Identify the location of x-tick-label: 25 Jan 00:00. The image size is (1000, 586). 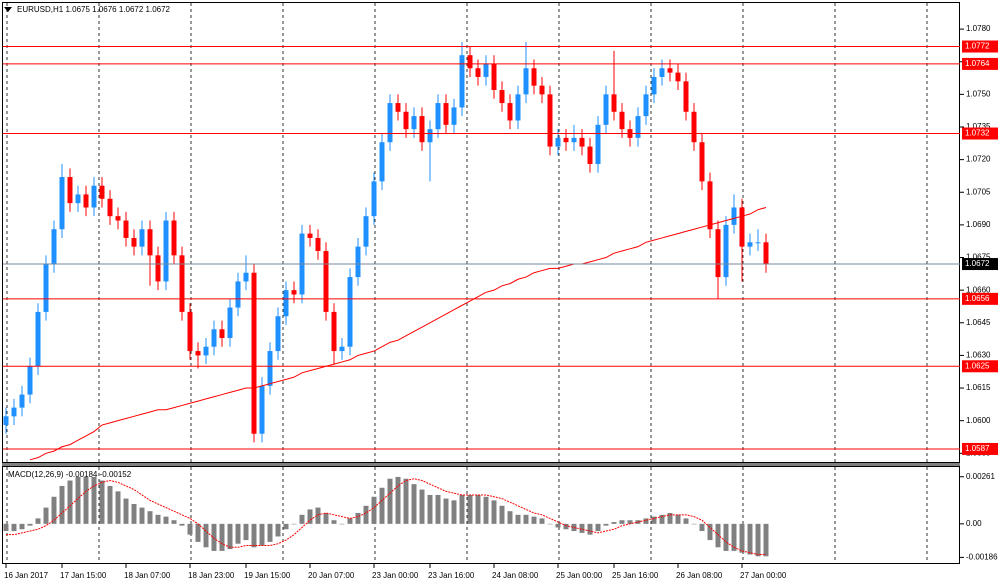
(579, 575).